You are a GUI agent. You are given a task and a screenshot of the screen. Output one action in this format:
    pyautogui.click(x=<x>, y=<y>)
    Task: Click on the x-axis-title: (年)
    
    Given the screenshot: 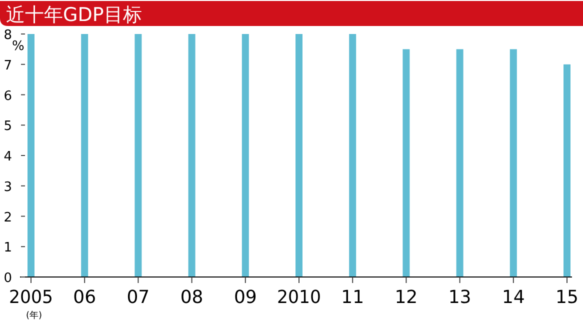 What is the action you would take?
    pyautogui.click(x=34, y=315)
    